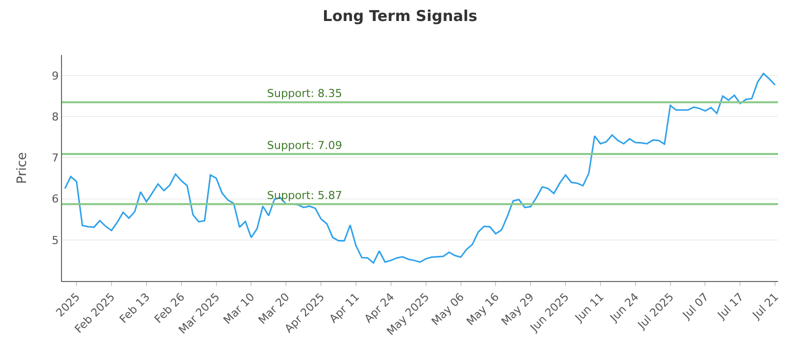  I want to click on ref-line-label: Support: 8.35, so click(304, 93).